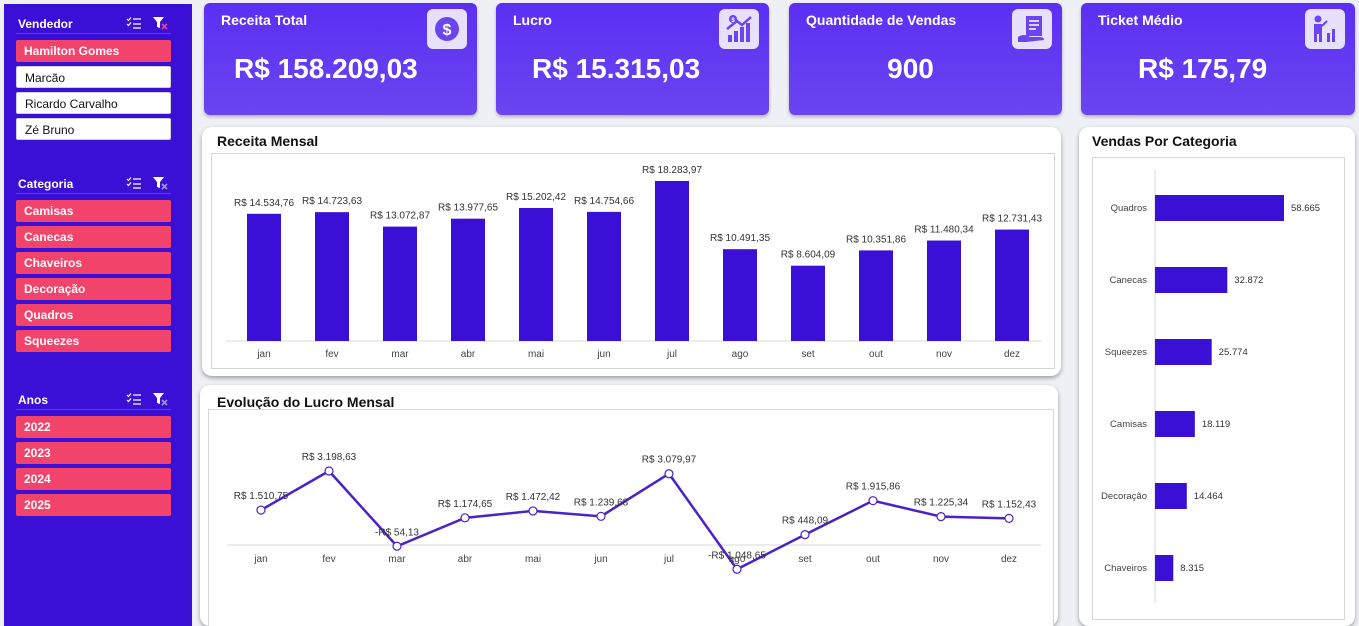  Describe the element at coordinates (93, 211) in the screenshot. I see `slicer-item-categoria: Camisas` at that location.